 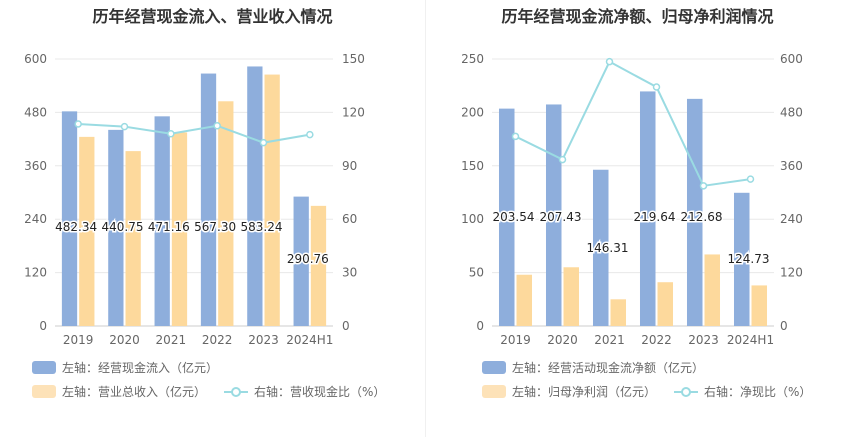 I want to click on y-left-tick-label: 150, so click(x=472, y=166).